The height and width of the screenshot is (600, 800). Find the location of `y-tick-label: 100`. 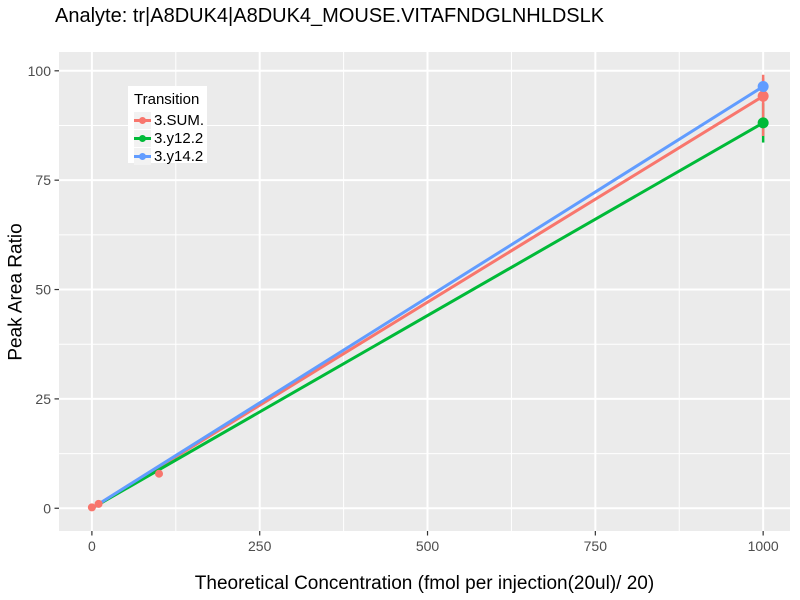

y-tick-label: 100 is located at coordinates (40, 71).